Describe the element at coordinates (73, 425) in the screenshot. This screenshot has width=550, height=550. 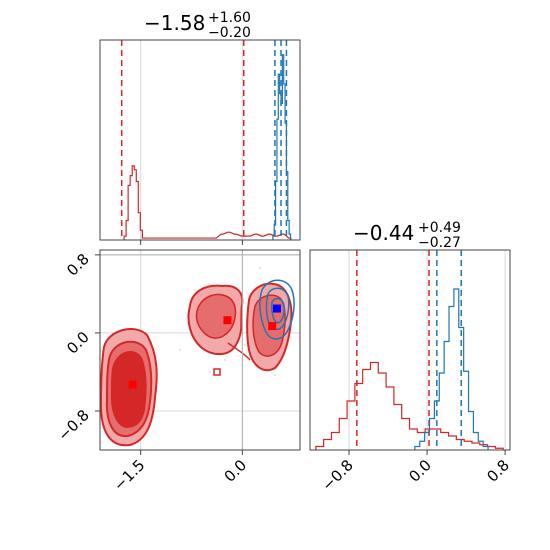
I see `joint-ytick-label-2: −0.8` at that location.